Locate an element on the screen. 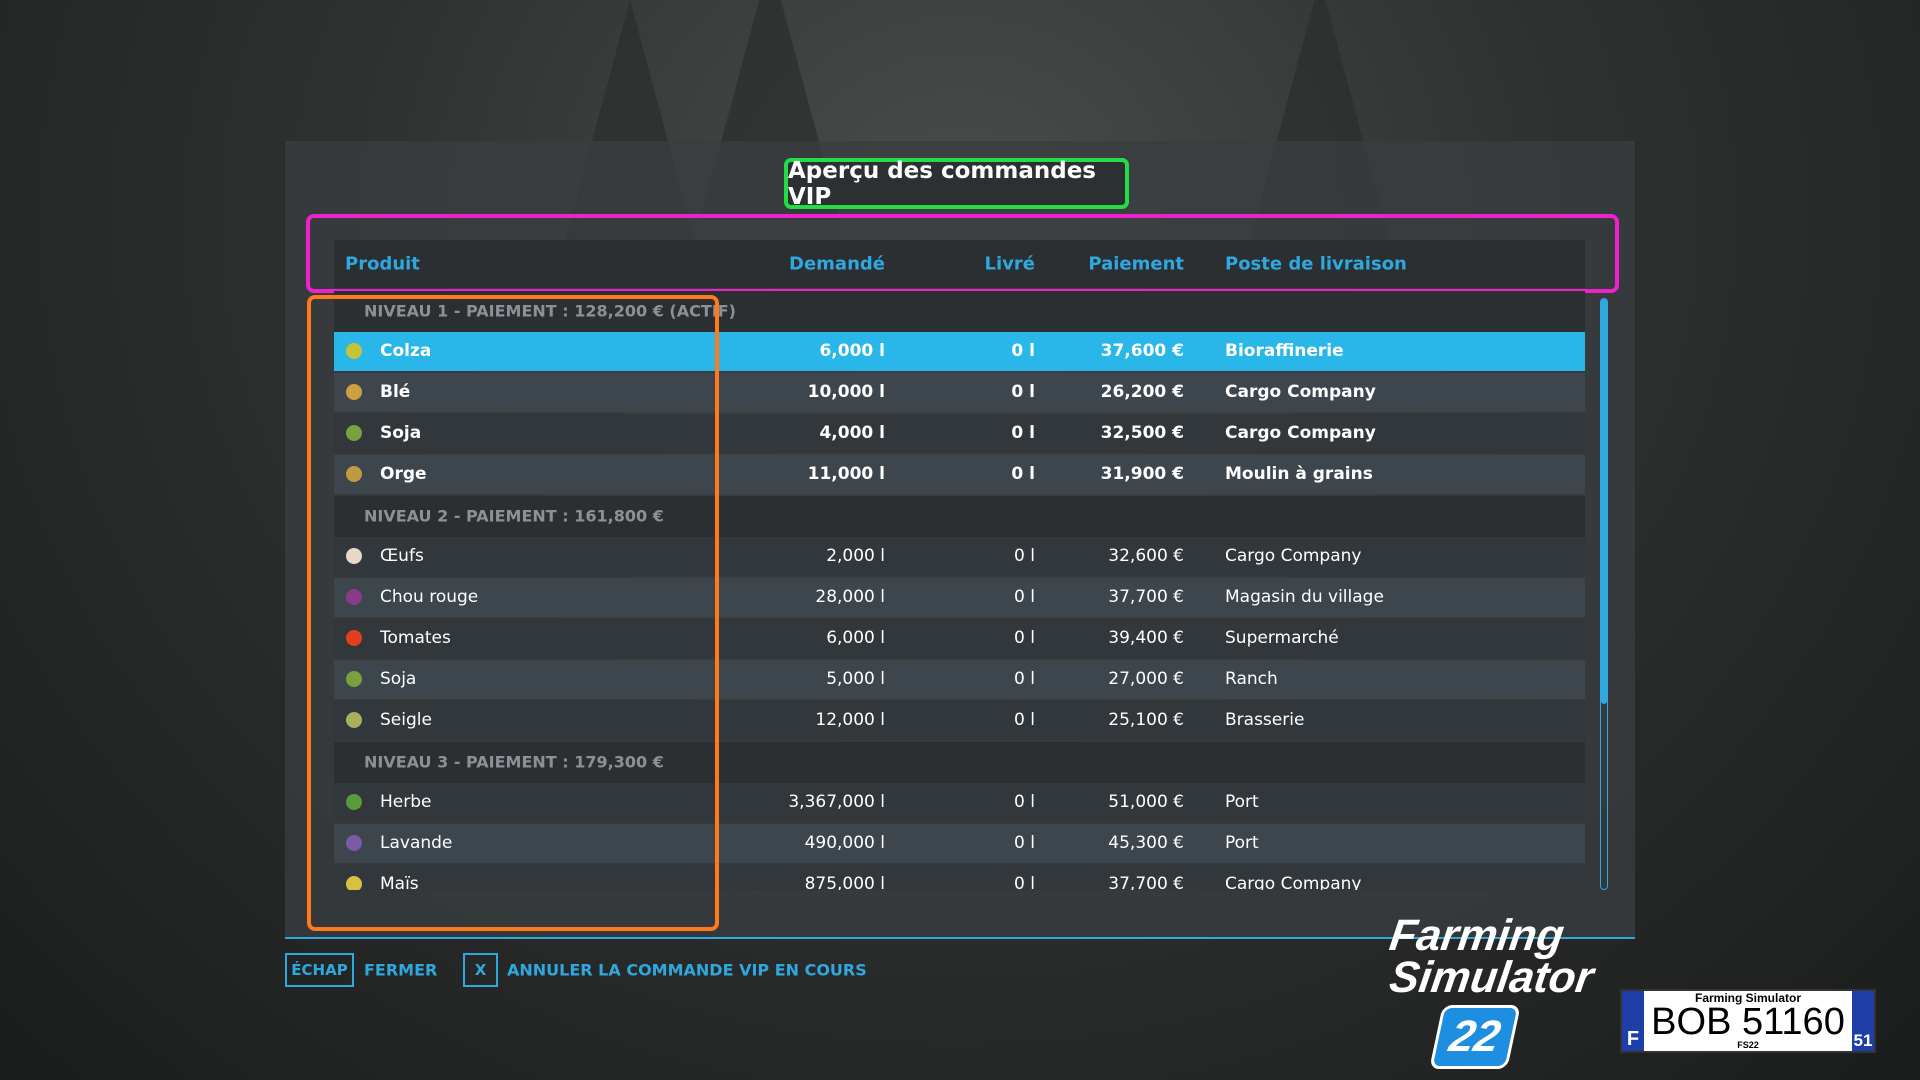 The height and width of the screenshot is (1080, 1920). product: Herbe is located at coordinates (406, 802).